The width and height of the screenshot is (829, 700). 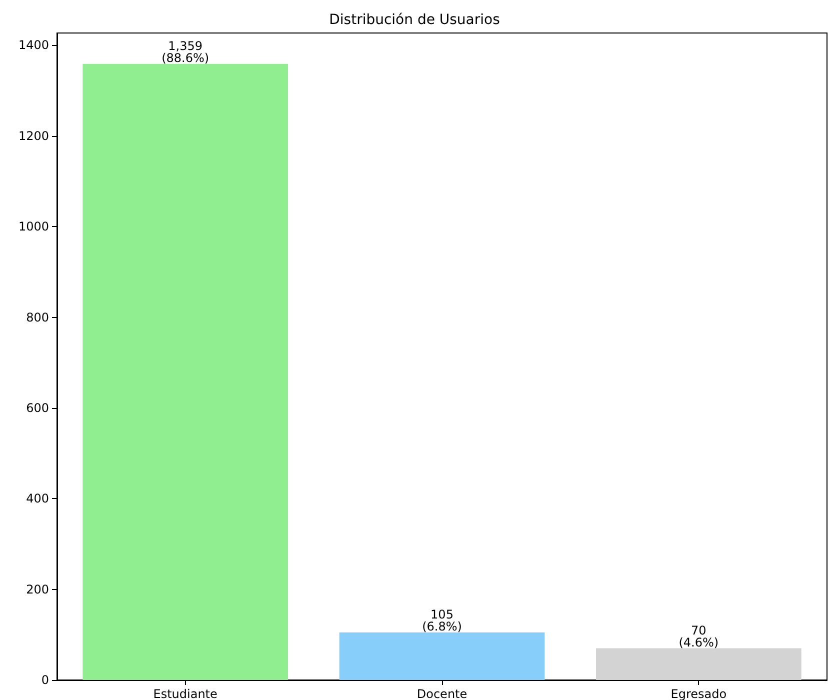 What do you see at coordinates (33, 45) in the screenshot?
I see `y-tick-label: 1400` at bounding box center [33, 45].